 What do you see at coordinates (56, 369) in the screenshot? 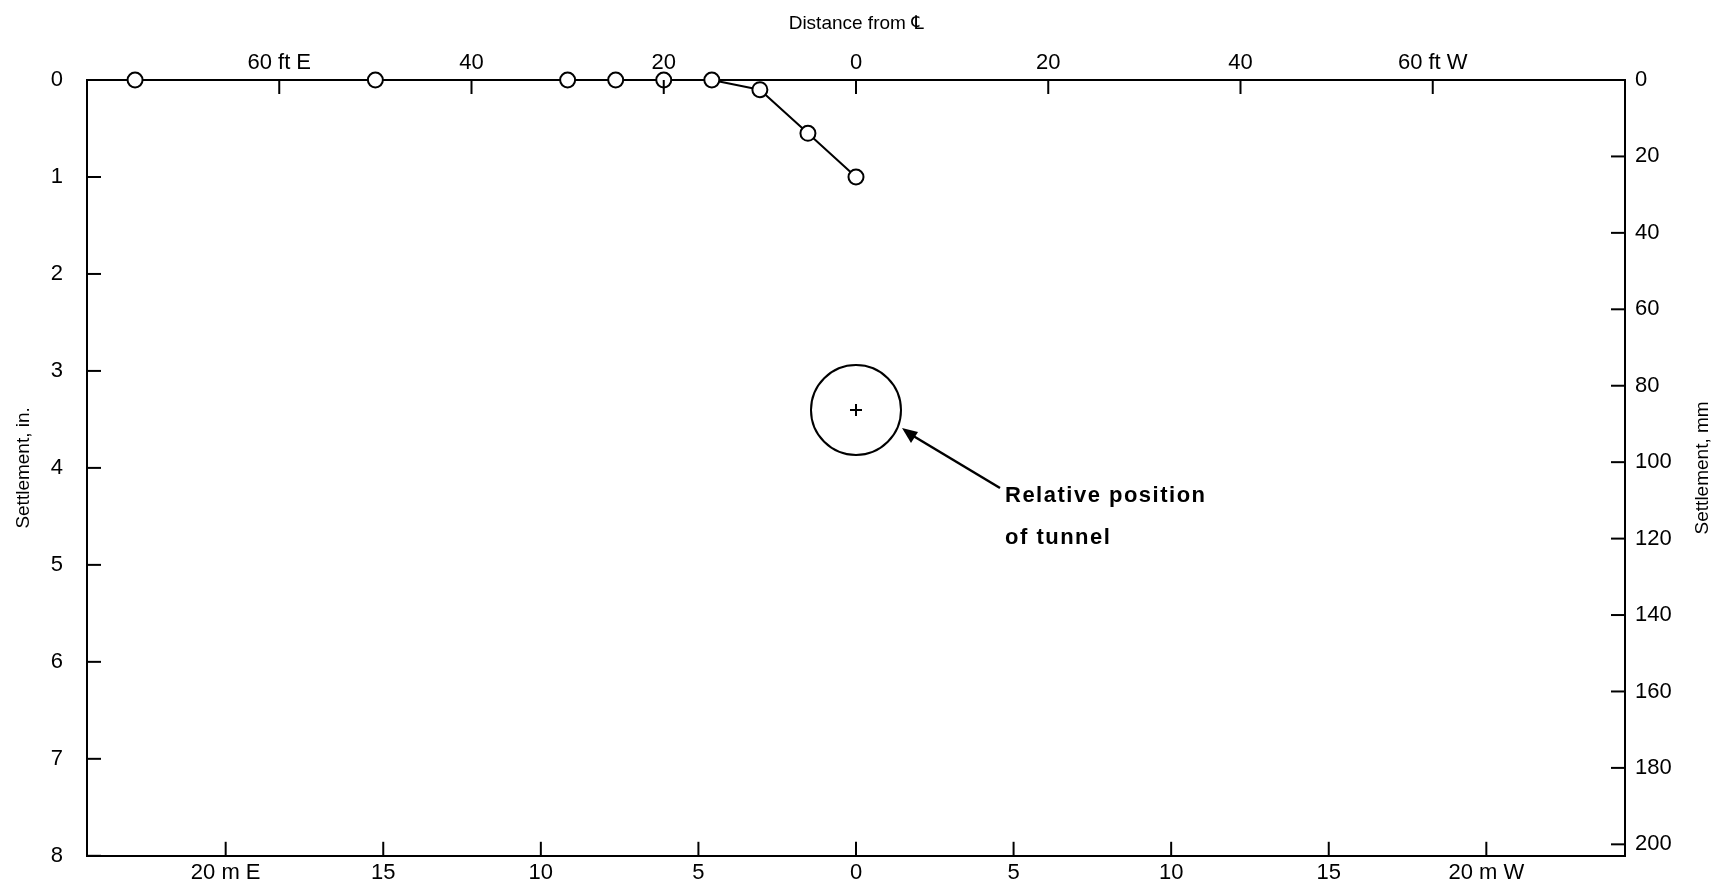
I see `y-tick-label: 3` at bounding box center [56, 369].